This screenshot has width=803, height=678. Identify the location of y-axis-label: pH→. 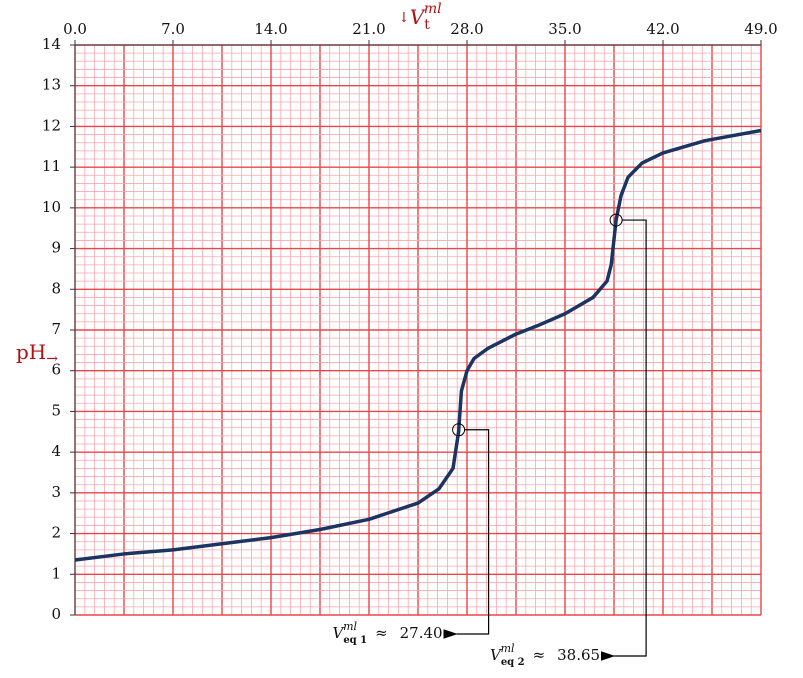
(37, 354).